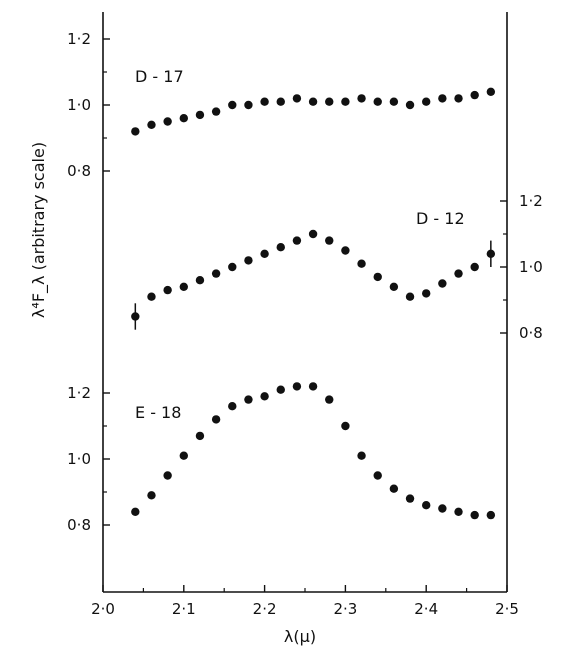  I want to click on x-tick-label: 2·1, so click(184, 609).